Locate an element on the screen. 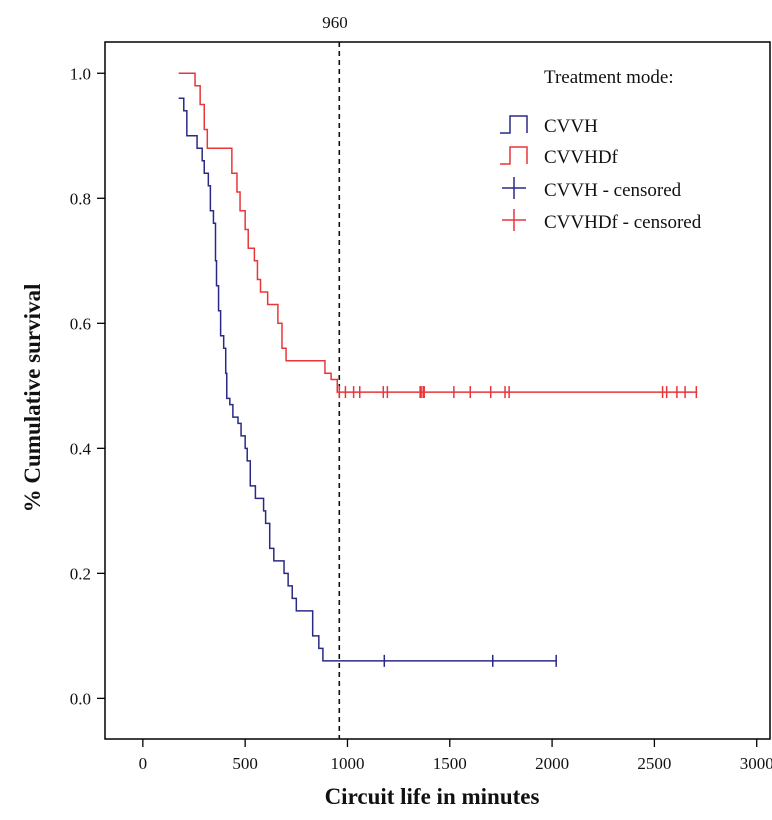 This screenshot has height=820, width=772. legend-item: CVVH is located at coordinates (549, 126).